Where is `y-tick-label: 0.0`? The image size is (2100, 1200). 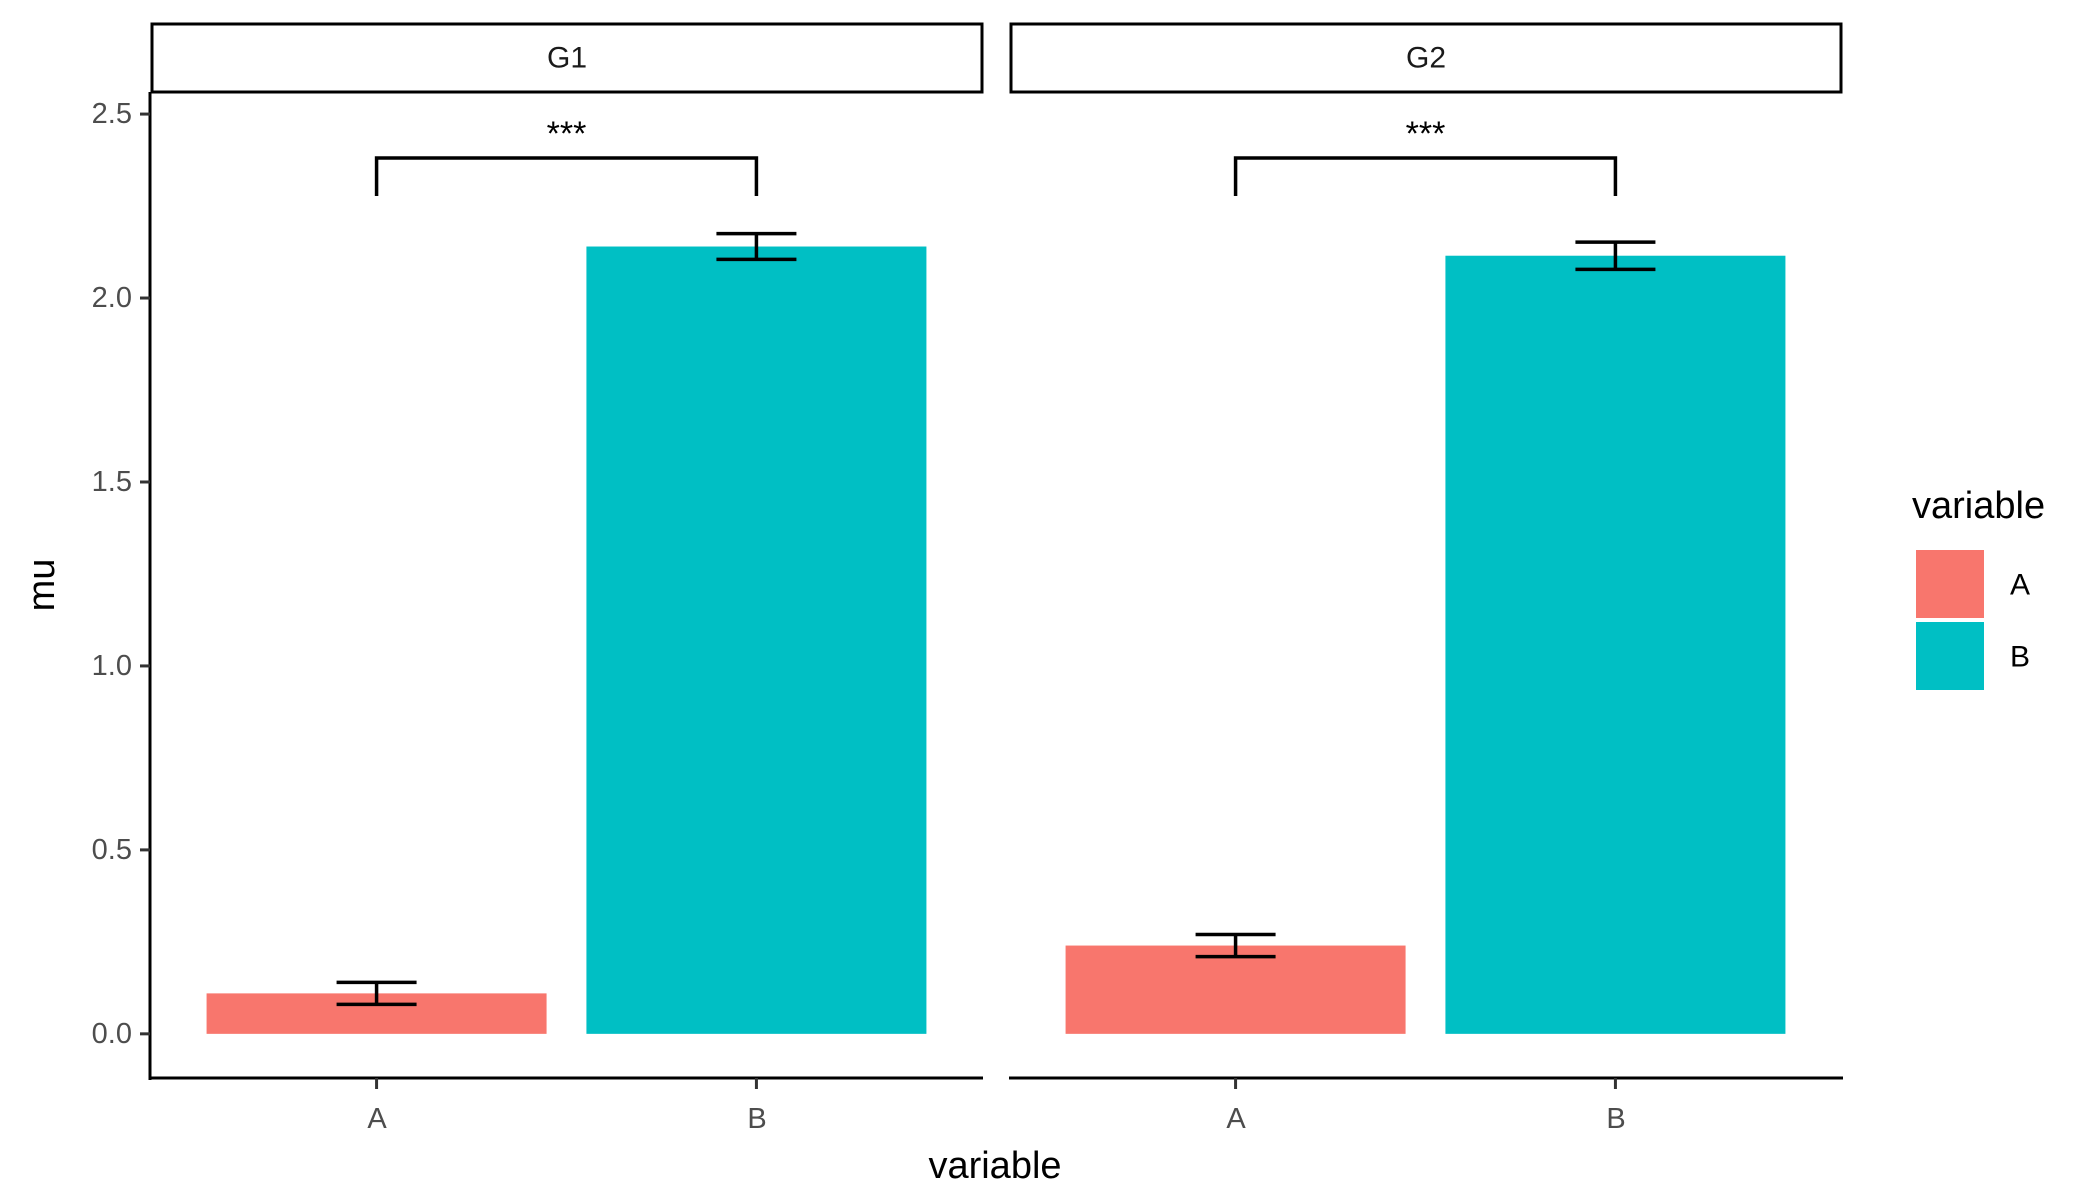 y-tick-label: 0.0 is located at coordinates (112, 1034).